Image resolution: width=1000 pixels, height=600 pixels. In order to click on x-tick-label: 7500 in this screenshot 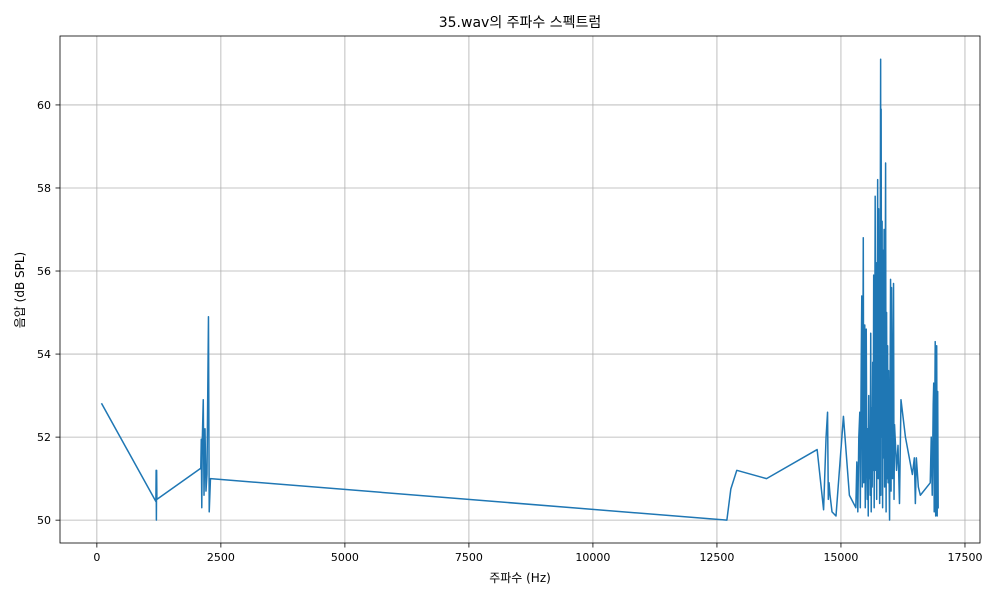, I will do `click(469, 557)`.